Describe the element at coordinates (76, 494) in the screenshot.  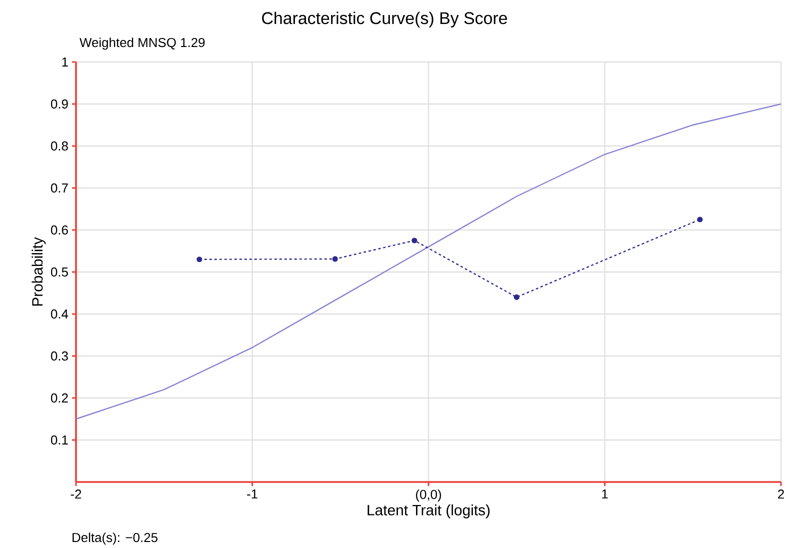
I see `x-tick-label: -2` at that location.